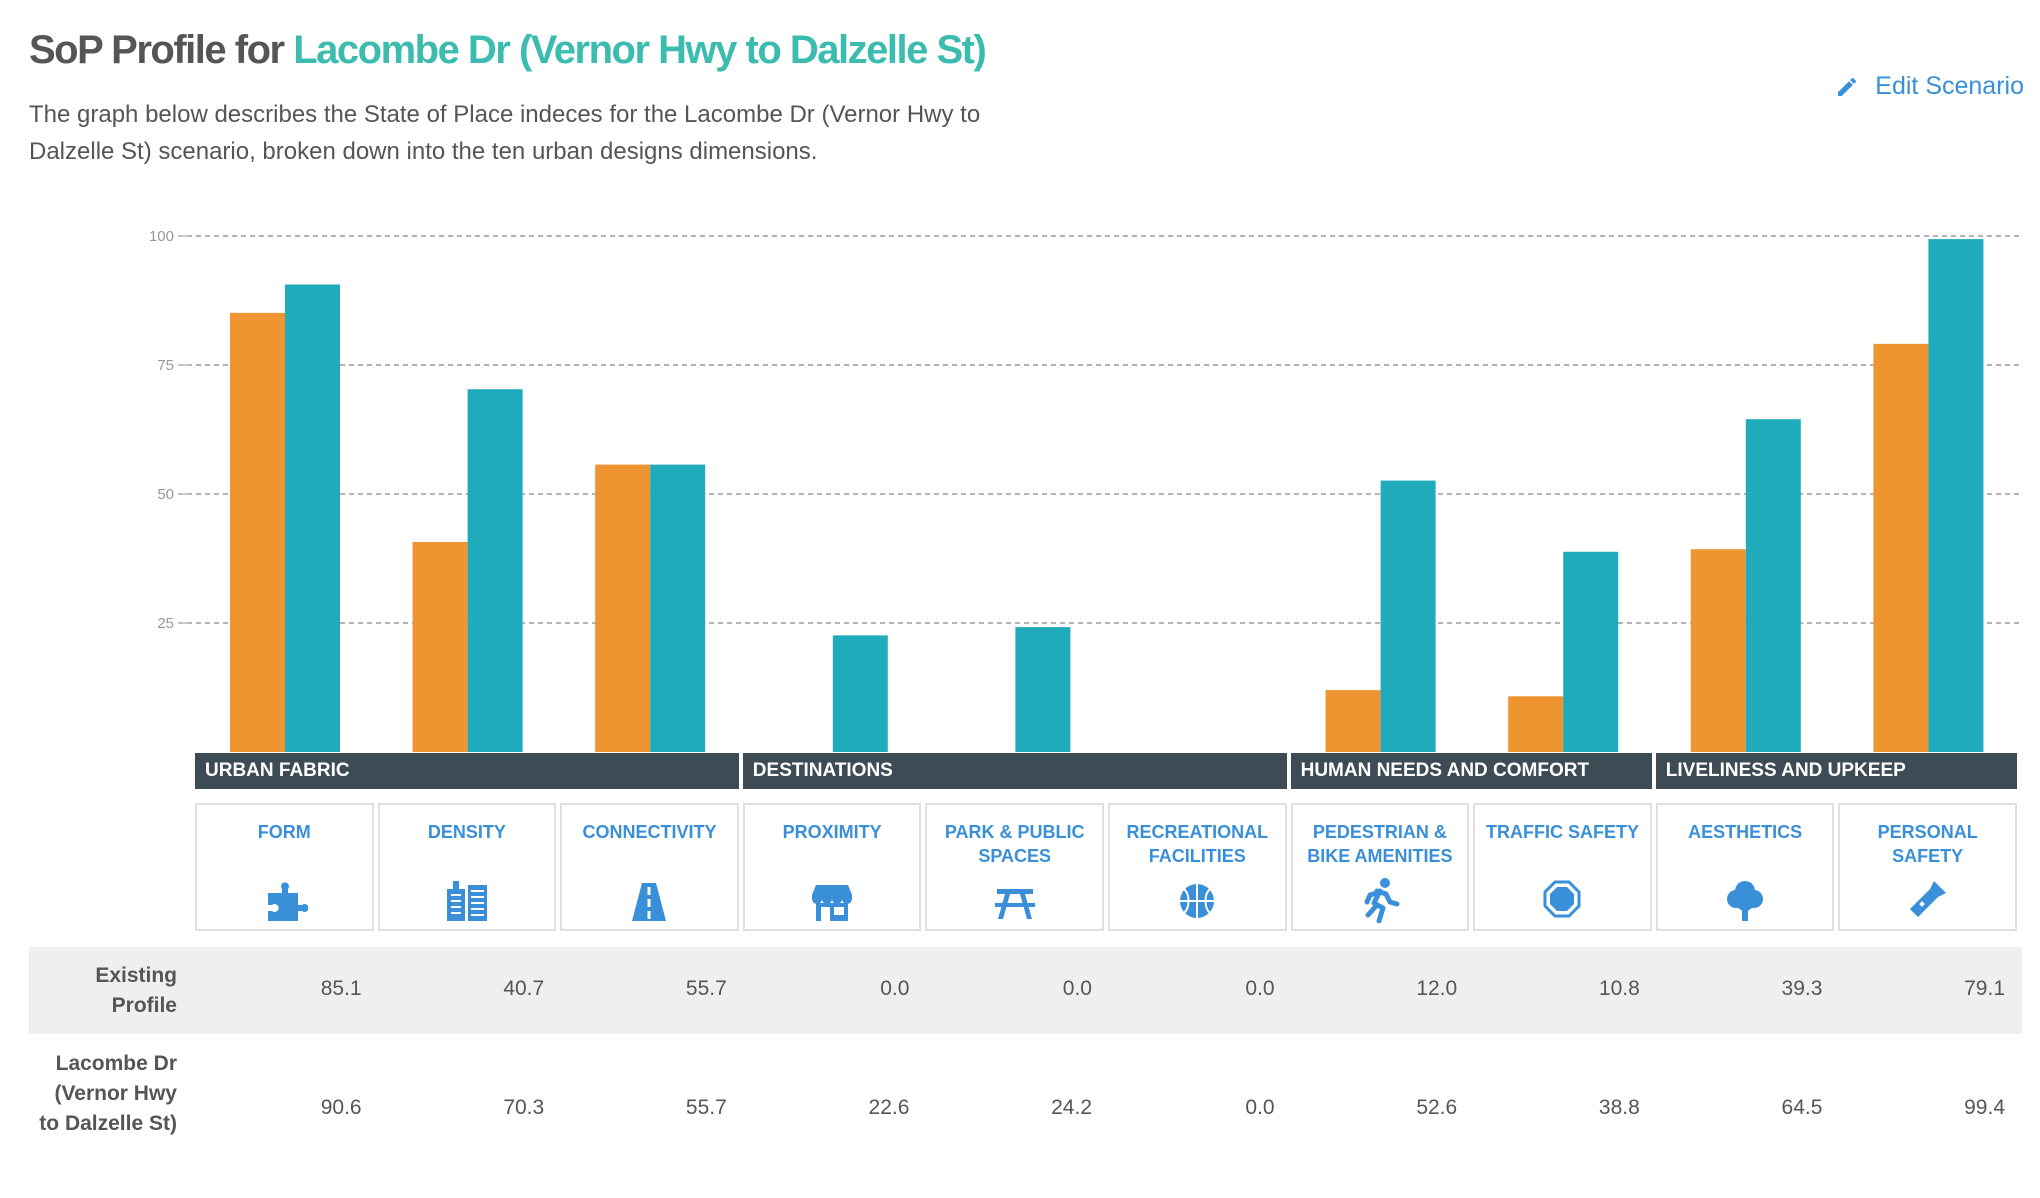 The height and width of the screenshot is (1198, 2040). Describe the element at coordinates (467, 771) in the screenshot. I see `group-header: URBAN FABRIC` at that location.